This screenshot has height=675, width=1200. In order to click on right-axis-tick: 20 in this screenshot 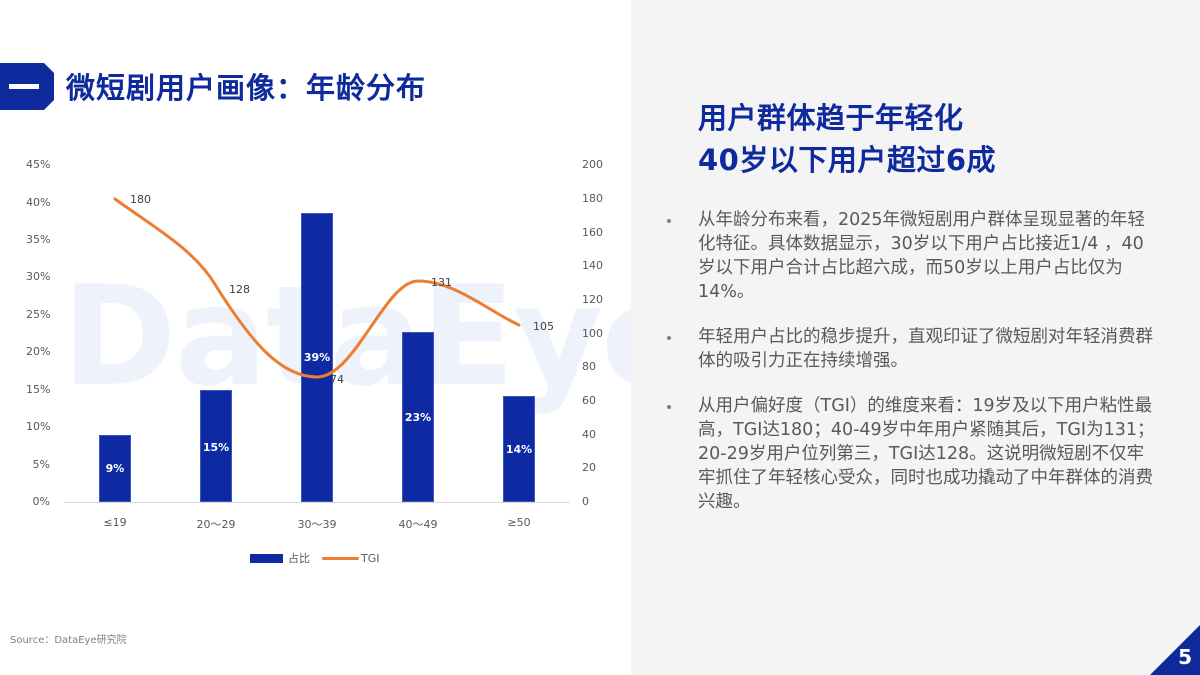, I will do `click(589, 467)`.